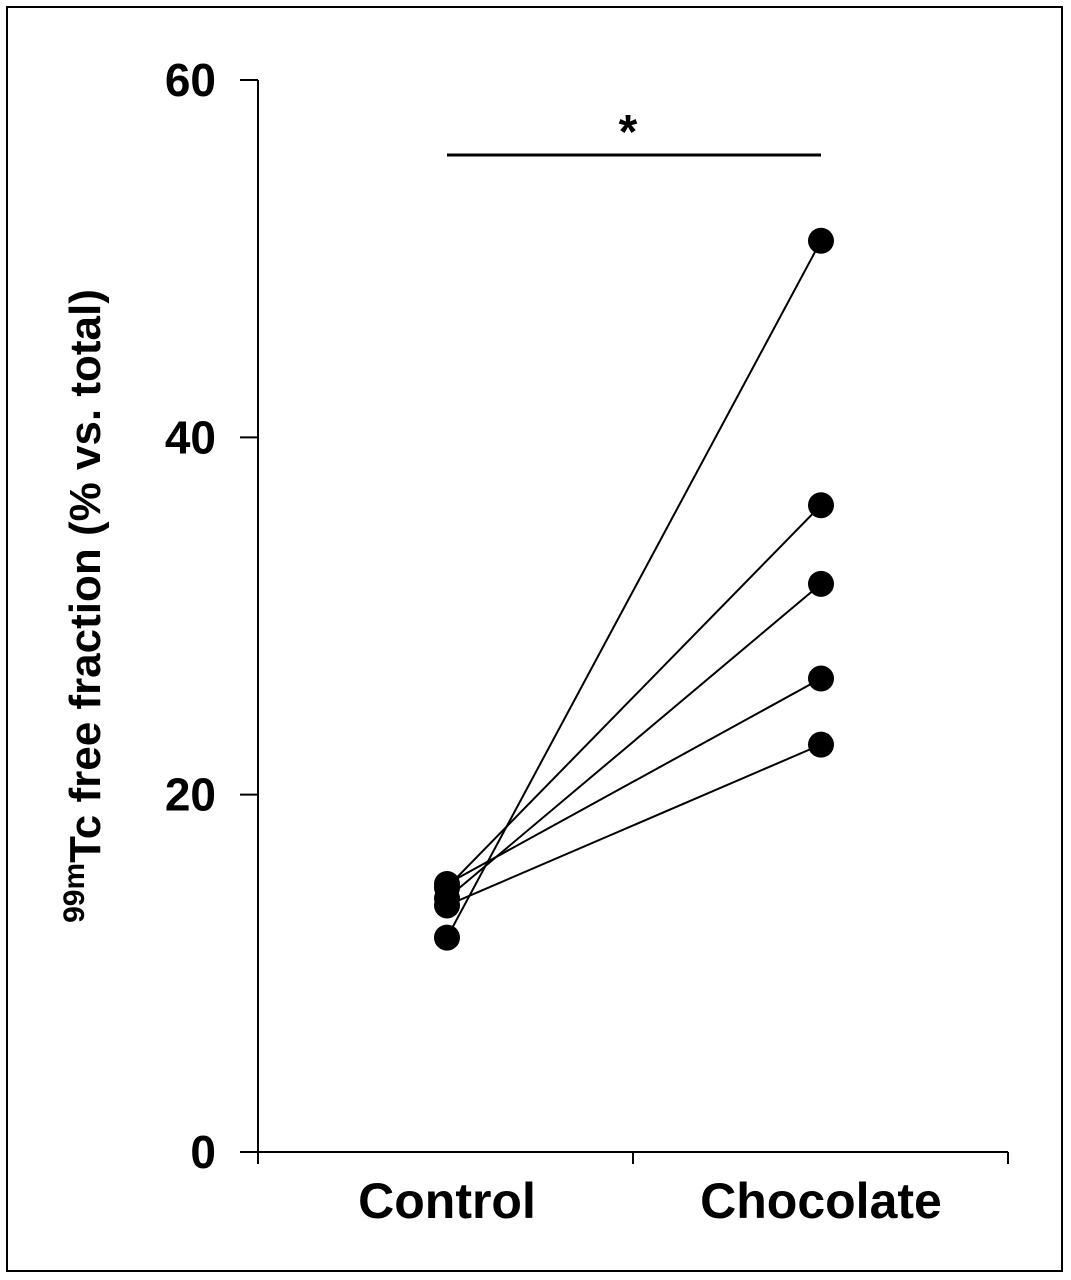  What do you see at coordinates (190, 795) in the screenshot?
I see `y-tick-label-20: 20` at bounding box center [190, 795].